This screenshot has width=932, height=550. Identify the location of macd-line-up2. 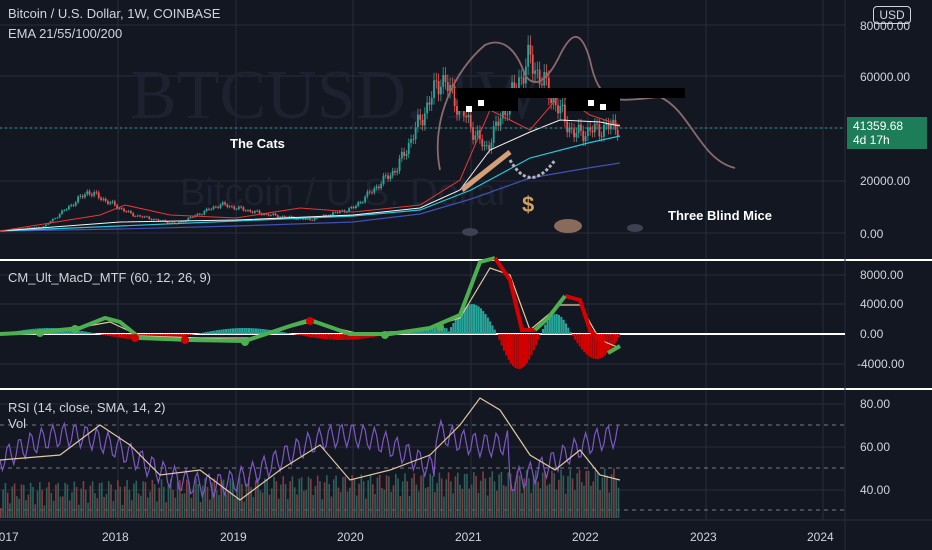
(577, 324).